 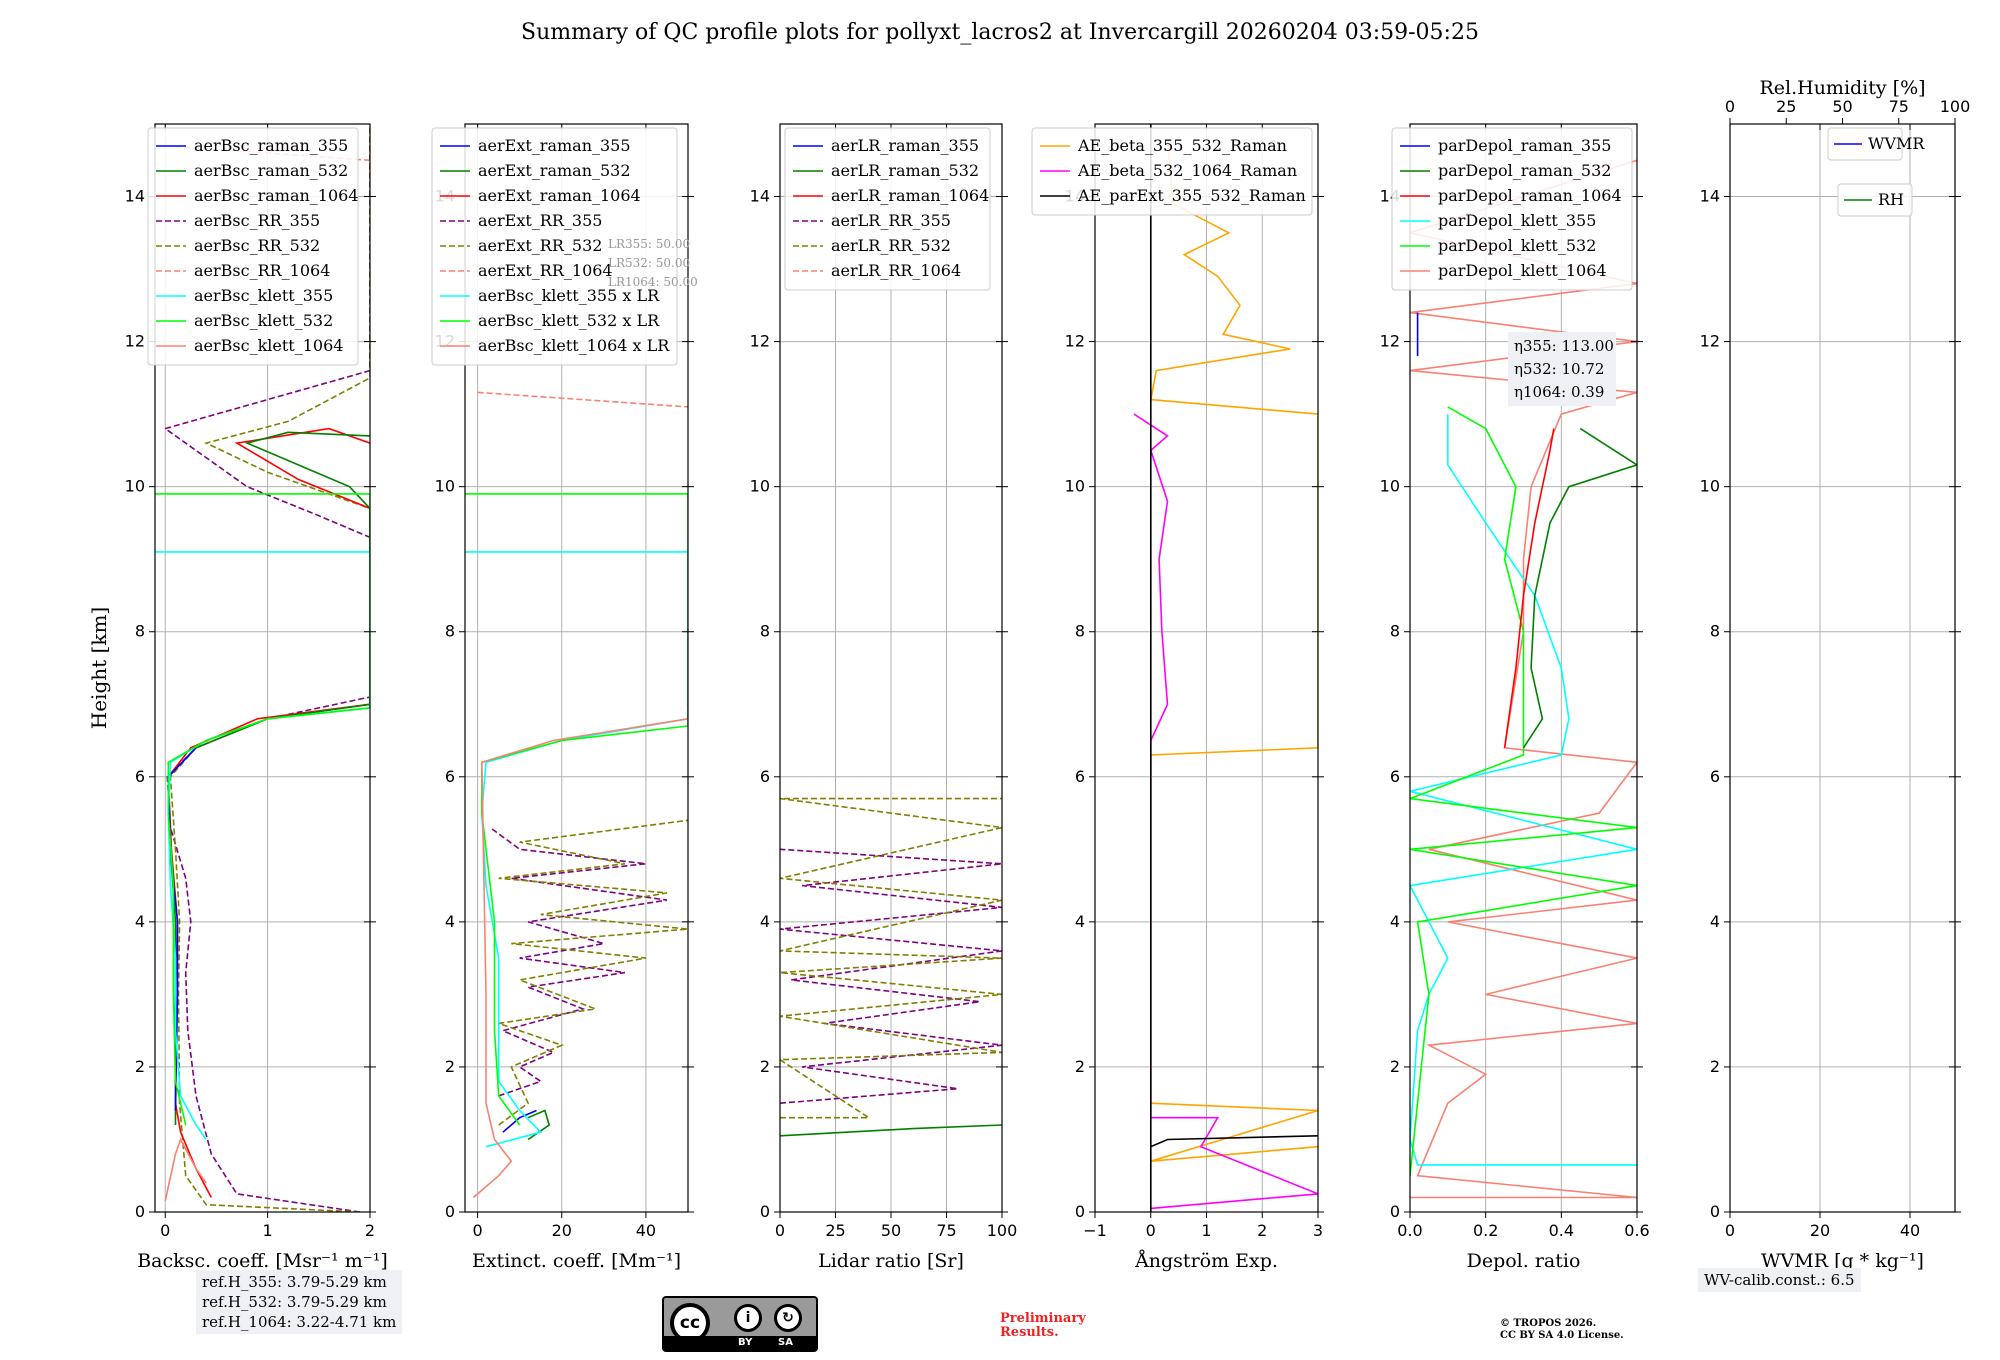 What do you see at coordinates (1779, 1280) in the screenshot?
I see `wv-calibration-box: WV-calib.const.: 6.5` at bounding box center [1779, 1280].